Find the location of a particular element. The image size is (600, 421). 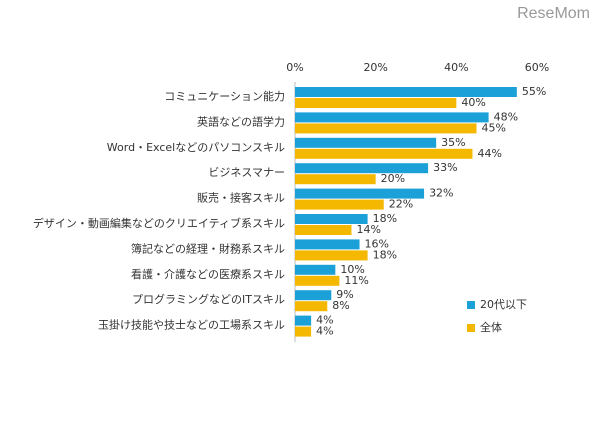

category-label: 販売・接客スキル is located at coordinates (241, 198).